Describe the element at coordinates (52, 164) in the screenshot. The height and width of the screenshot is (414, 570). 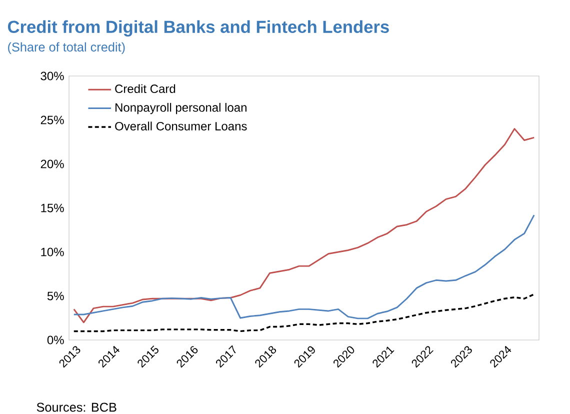
I see `y-tick-label: 20%` at that location.